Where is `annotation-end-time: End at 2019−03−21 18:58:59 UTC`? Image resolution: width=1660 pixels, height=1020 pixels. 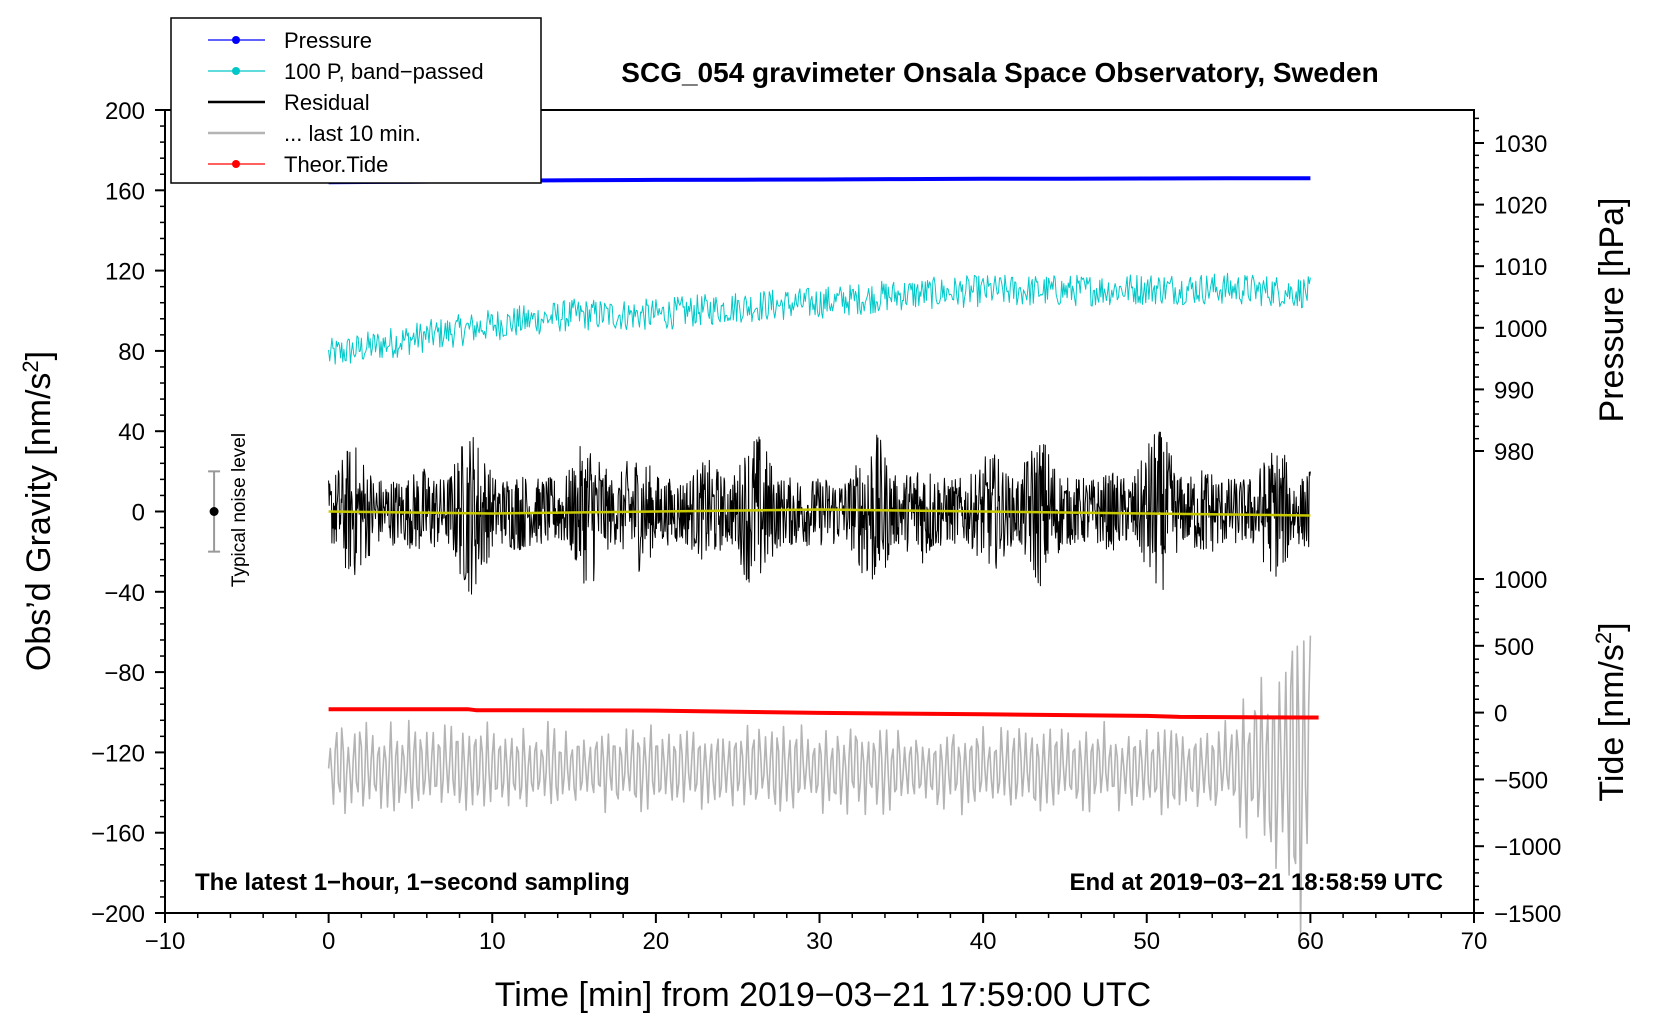
annotation-end-time: End at 2019−03−21 18:58:59 UTC is located at coordinates (1256, 882).